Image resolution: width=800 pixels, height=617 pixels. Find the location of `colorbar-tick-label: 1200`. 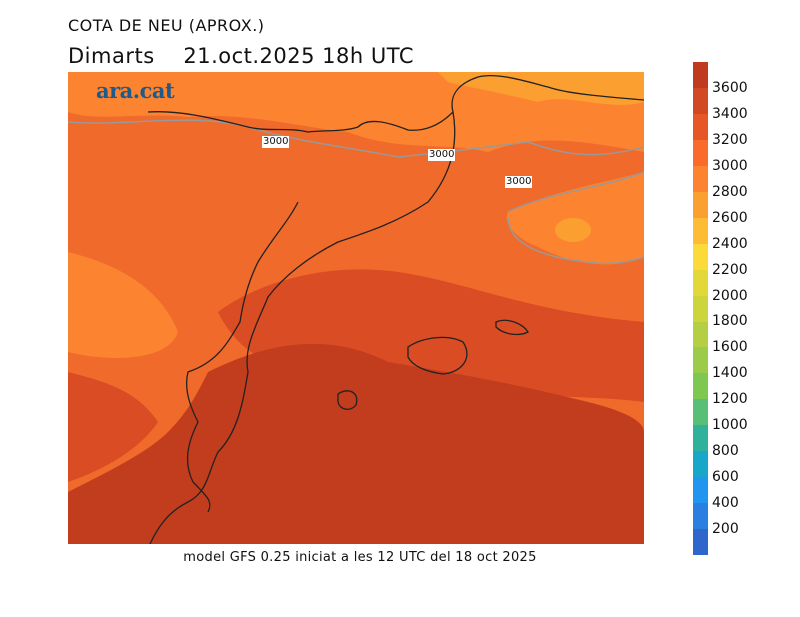

colorbar-tick-label: 1200 is located at coordinates (730, 399).